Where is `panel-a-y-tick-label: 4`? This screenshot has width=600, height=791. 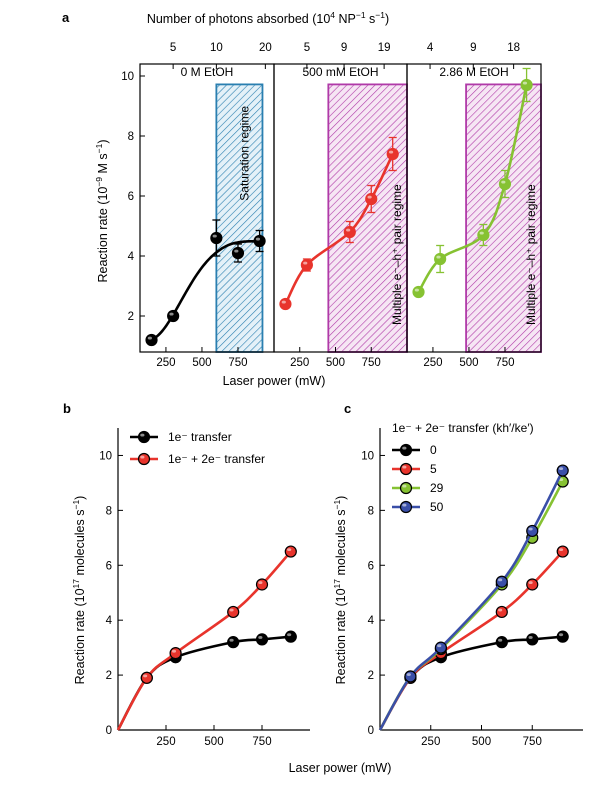
panel-a-y-tick-label: 4 is located at coordinates (131, 257).